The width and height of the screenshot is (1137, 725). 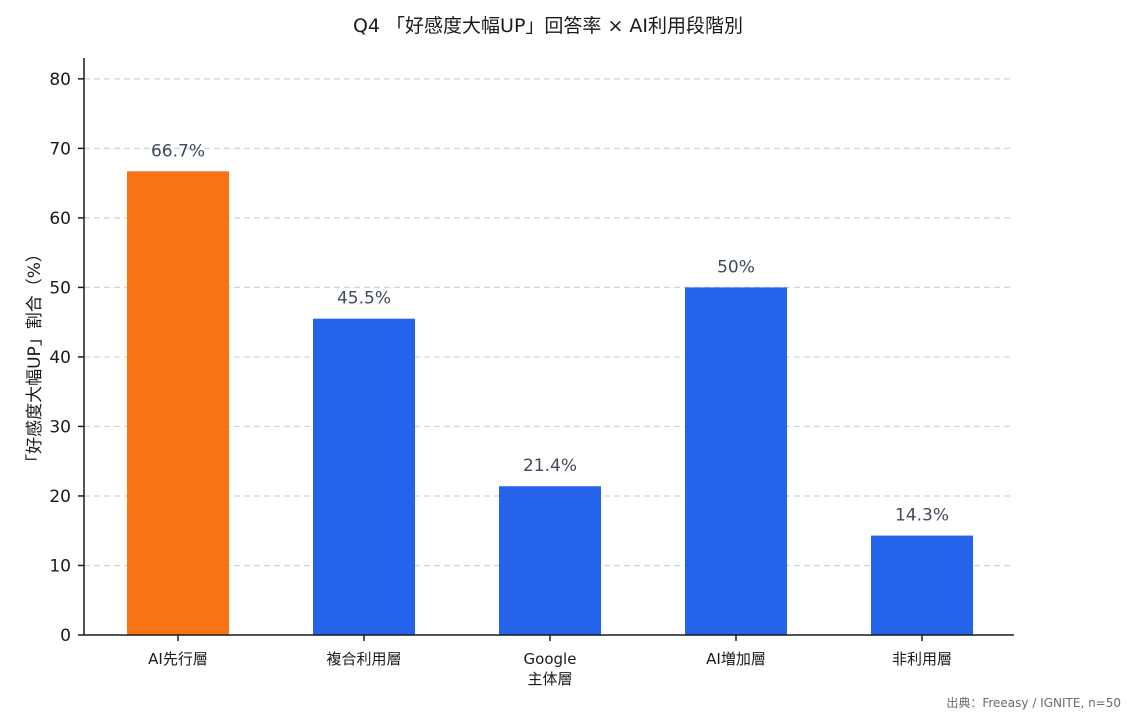 What do you see at coordinates (178, 151) in the screenshot?
I see `data-label: 66.7%` at bounding box center [178, 151].